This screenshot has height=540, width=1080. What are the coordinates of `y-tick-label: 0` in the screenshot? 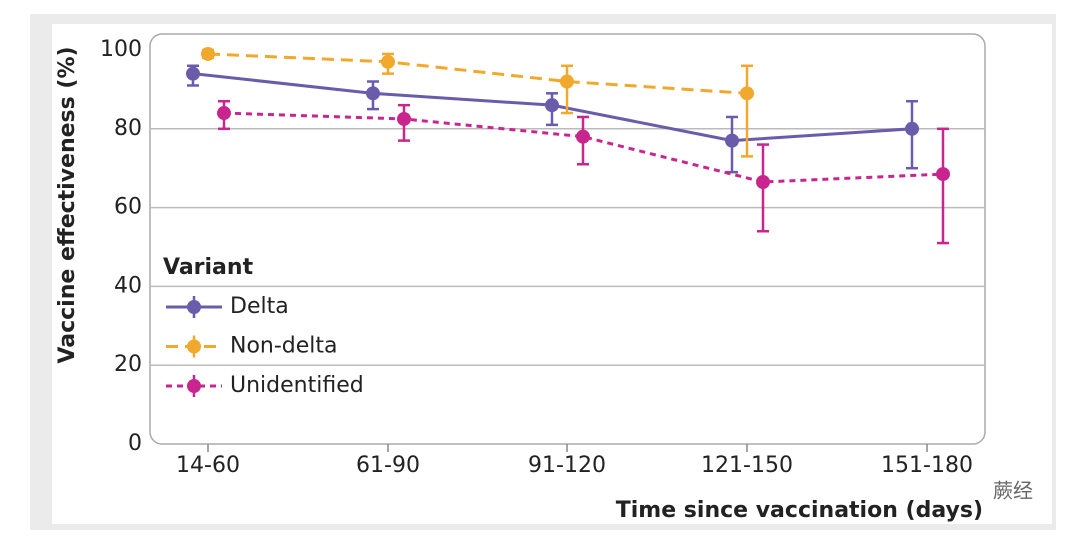 It's located at (135, 443).